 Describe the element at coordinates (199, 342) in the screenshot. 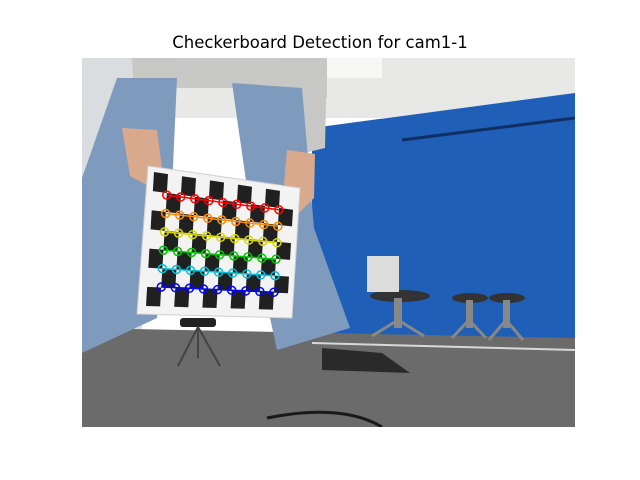

I see `tripod-camera` at that location.